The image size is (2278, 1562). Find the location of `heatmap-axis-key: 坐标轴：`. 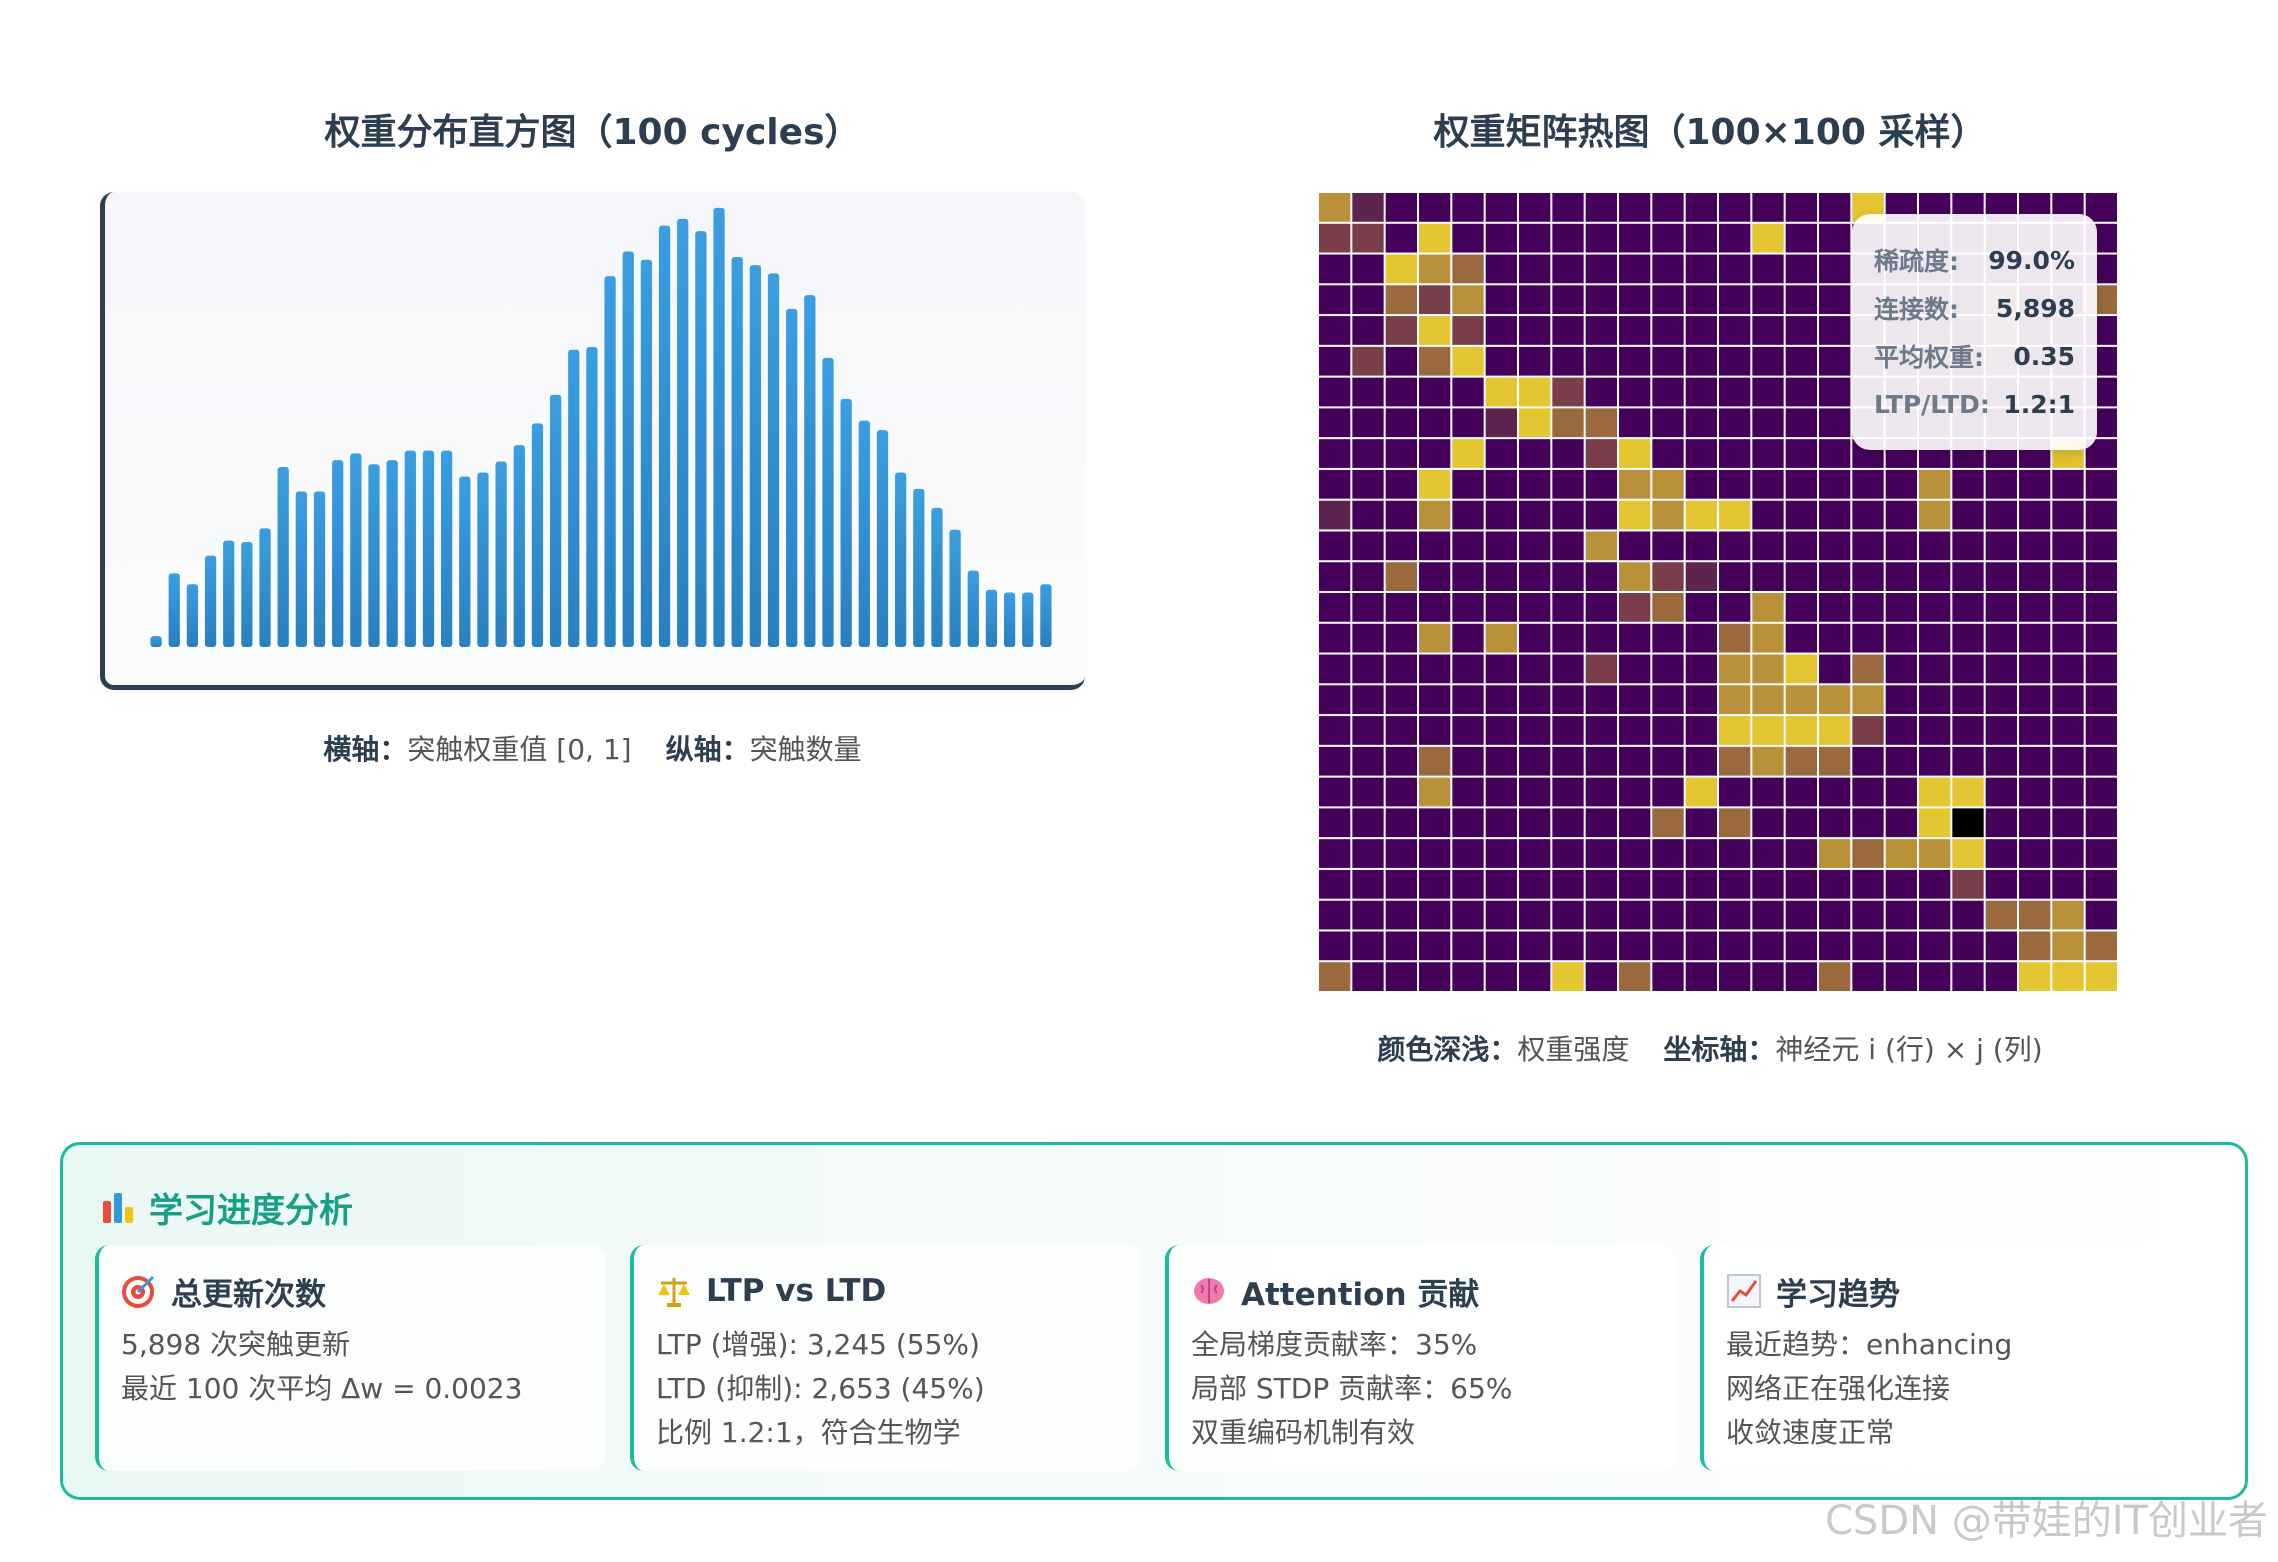

heatmap-axis-key: 坐标轴： is located at coordinates (1719, 1049).